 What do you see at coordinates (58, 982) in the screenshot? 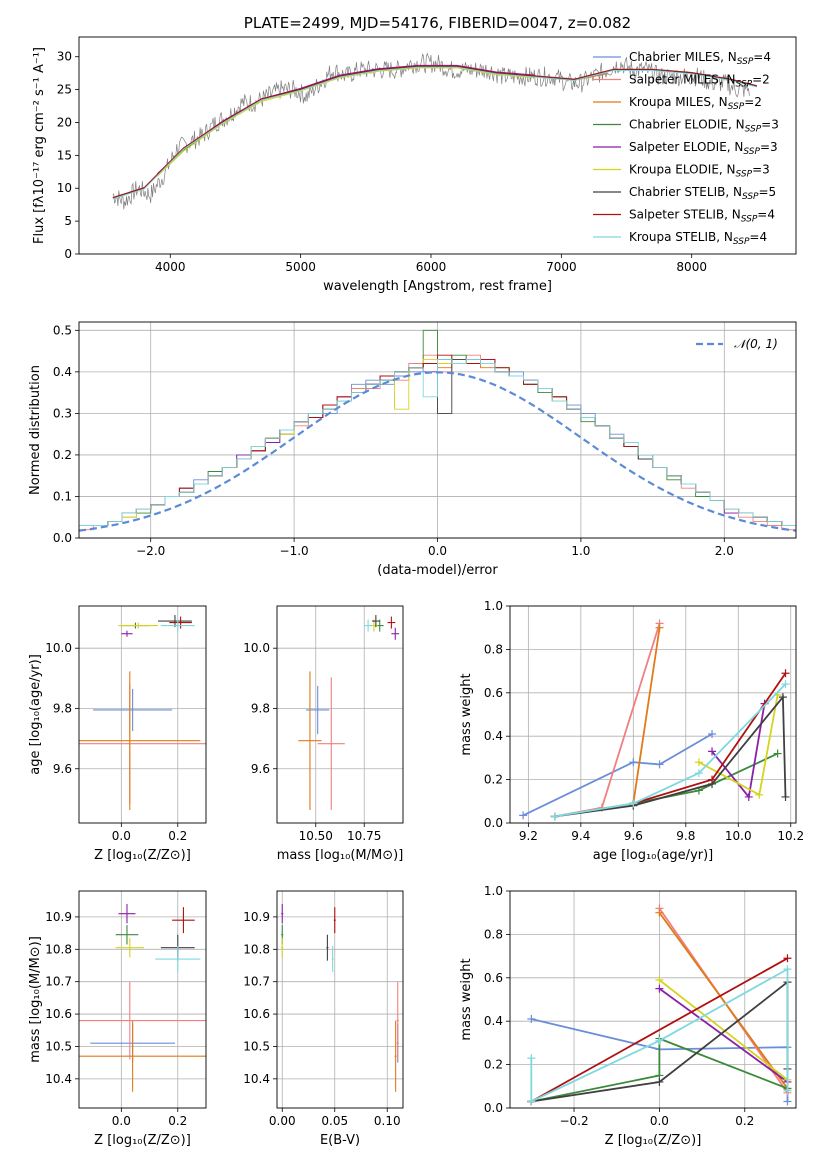
I see `y-tick-label: 10.7` at bounding box center [58, 982].